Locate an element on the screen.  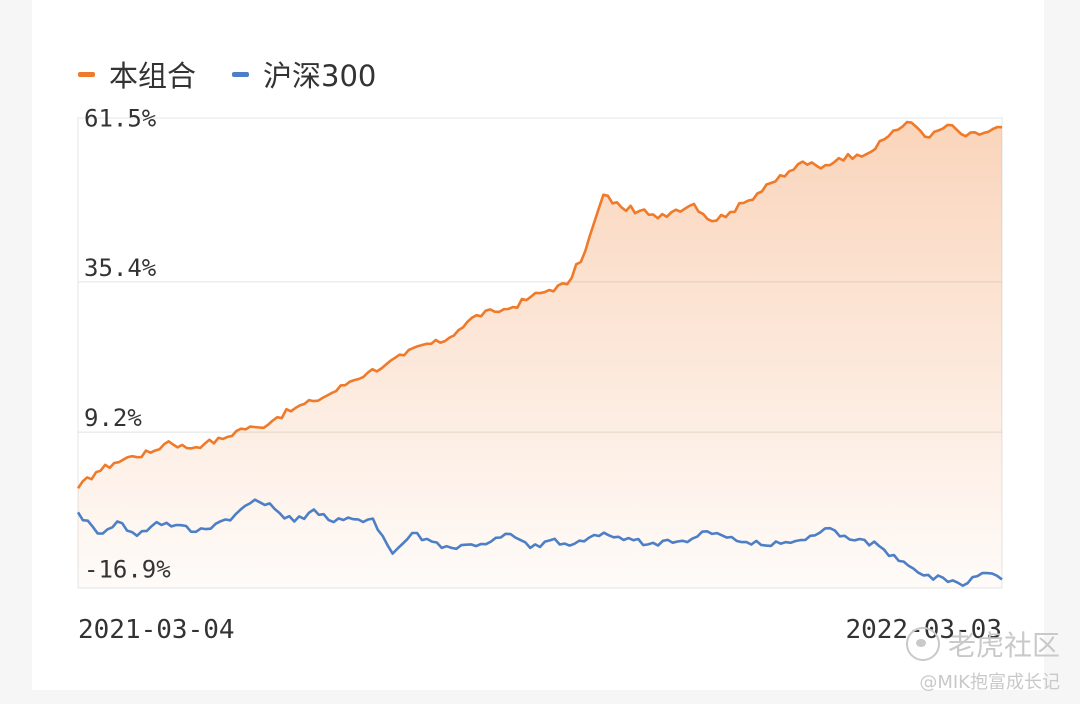
legend-swatch-csi300 is located at coordinates (241, 74).